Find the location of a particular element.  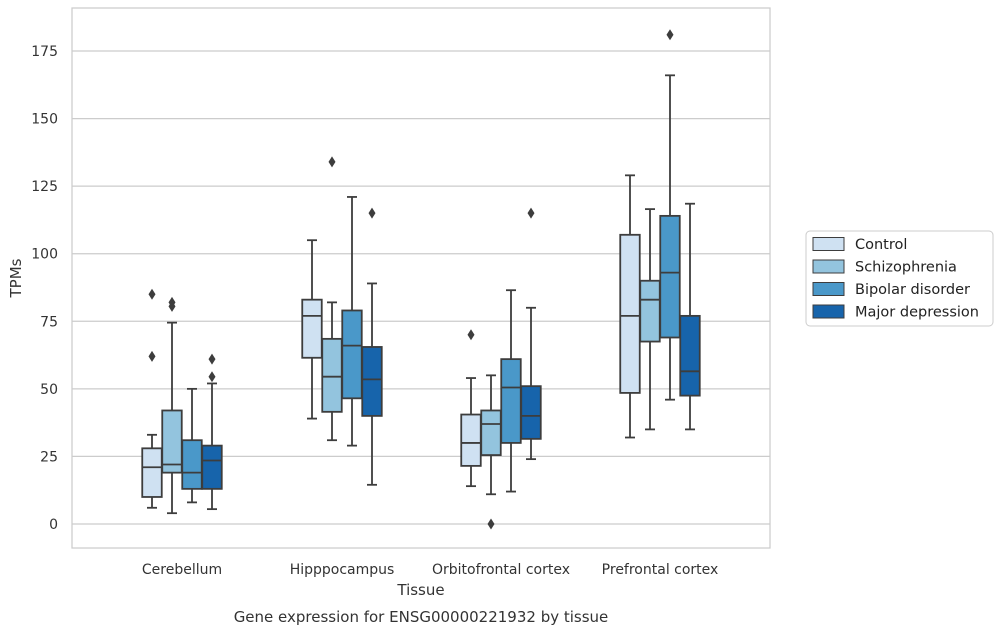

y-axis-label: TPMs is located at coordinates (16, 278).